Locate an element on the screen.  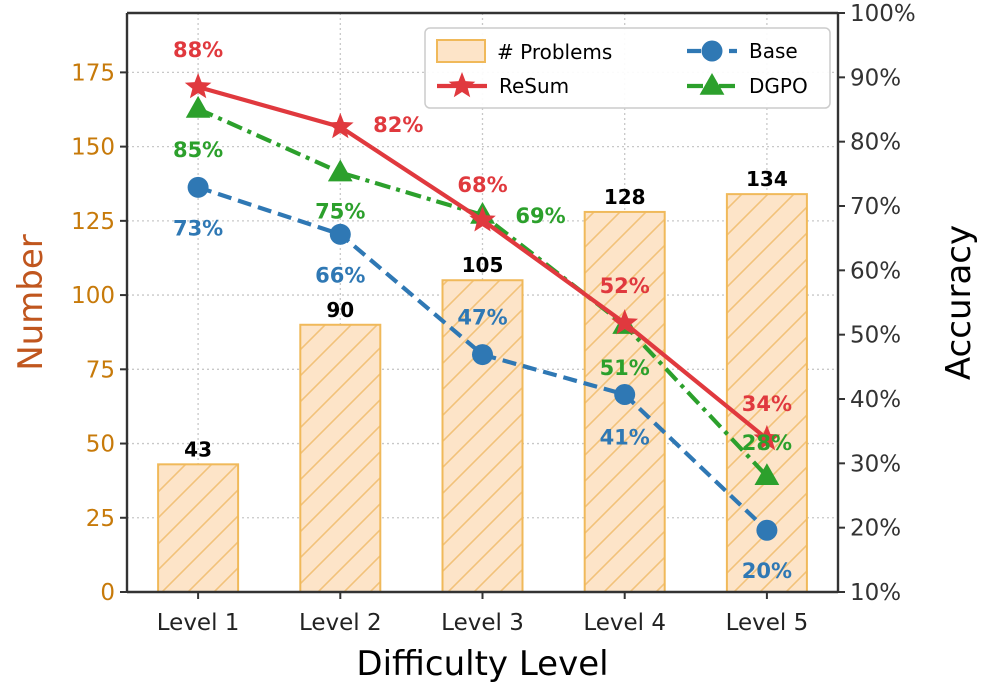
legend: # Problems ReSum Base DGPO is located at coordinates (627, 68).